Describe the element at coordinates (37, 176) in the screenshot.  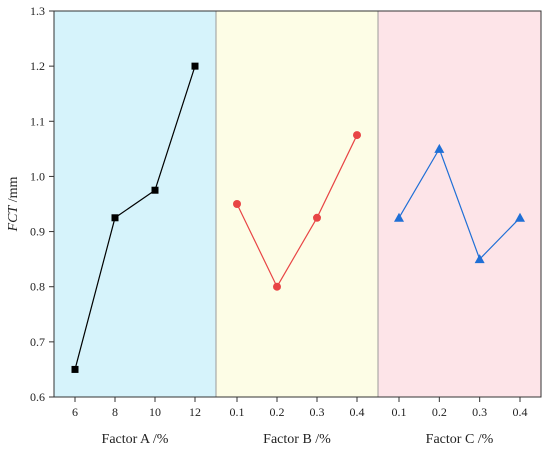
I see `y-tick-label: 1.0` at that location.